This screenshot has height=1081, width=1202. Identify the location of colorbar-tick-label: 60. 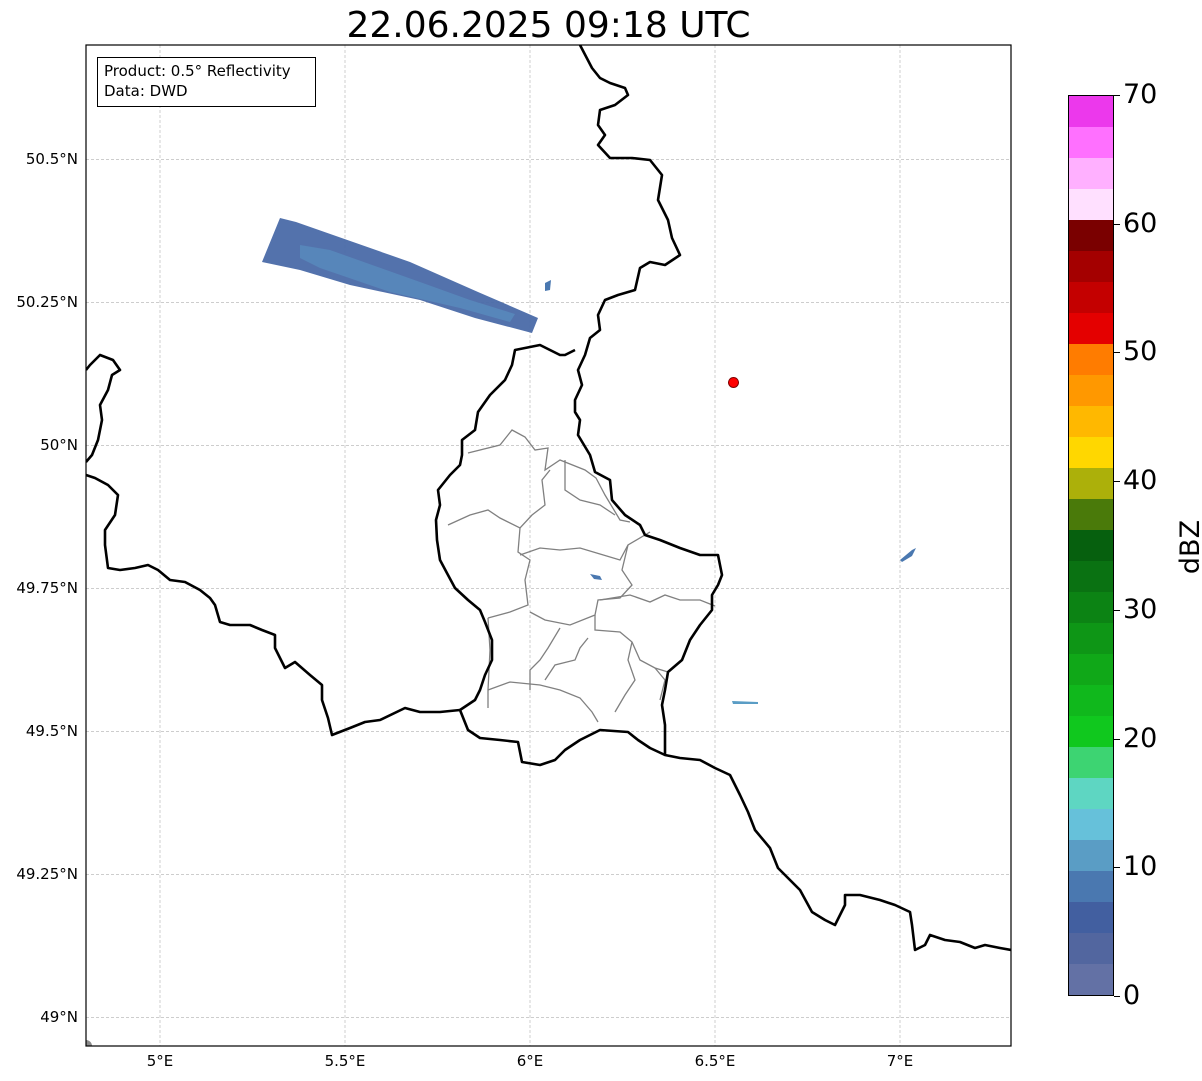
(1140, 223).